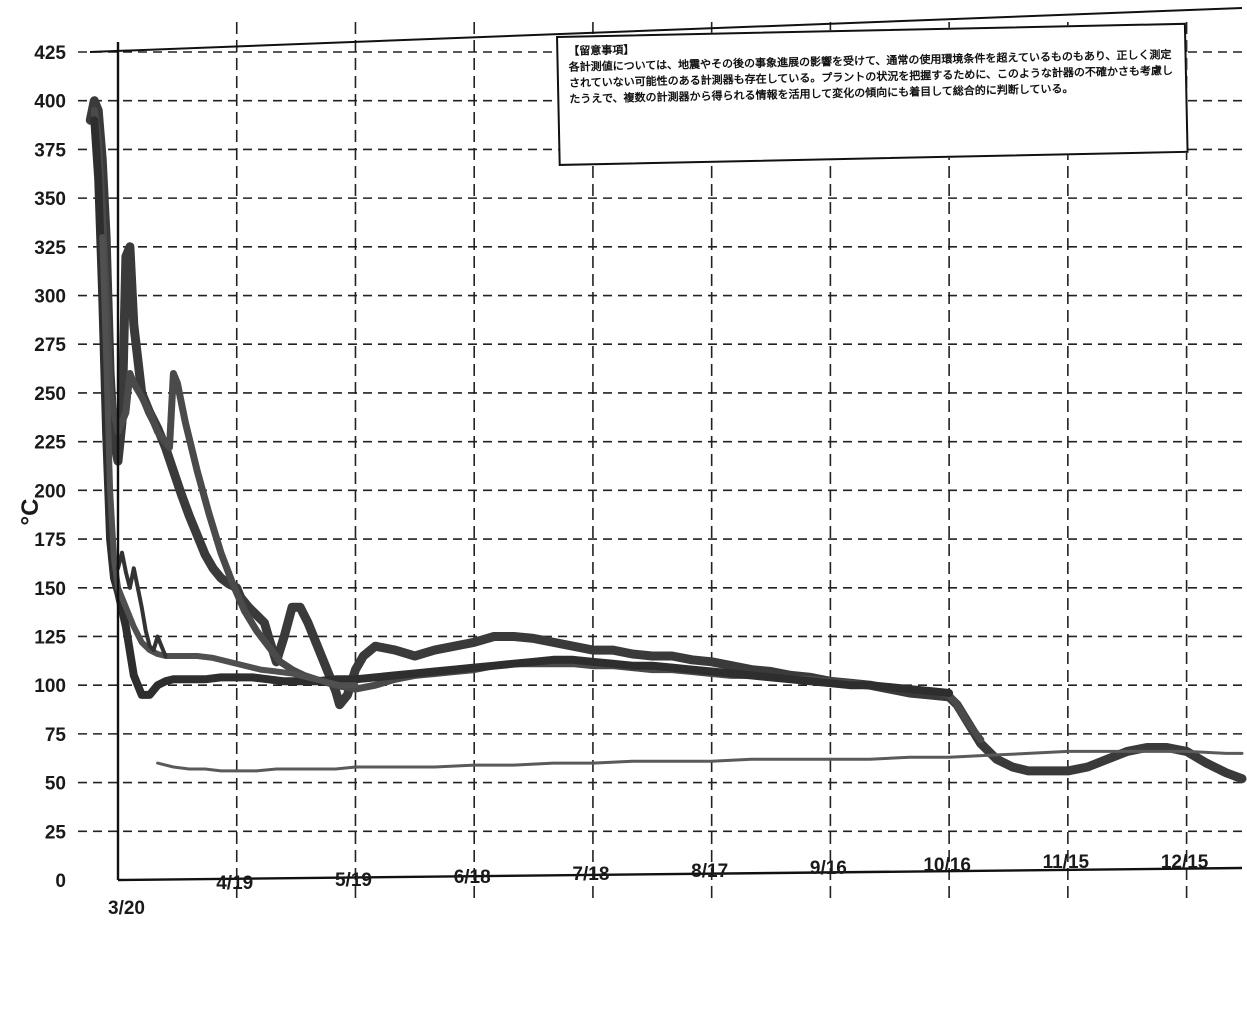  What do you see at coordinates (50, 345) in the screenshot?
I see `y-tick-label: 275` at bounding box center [50, 345].